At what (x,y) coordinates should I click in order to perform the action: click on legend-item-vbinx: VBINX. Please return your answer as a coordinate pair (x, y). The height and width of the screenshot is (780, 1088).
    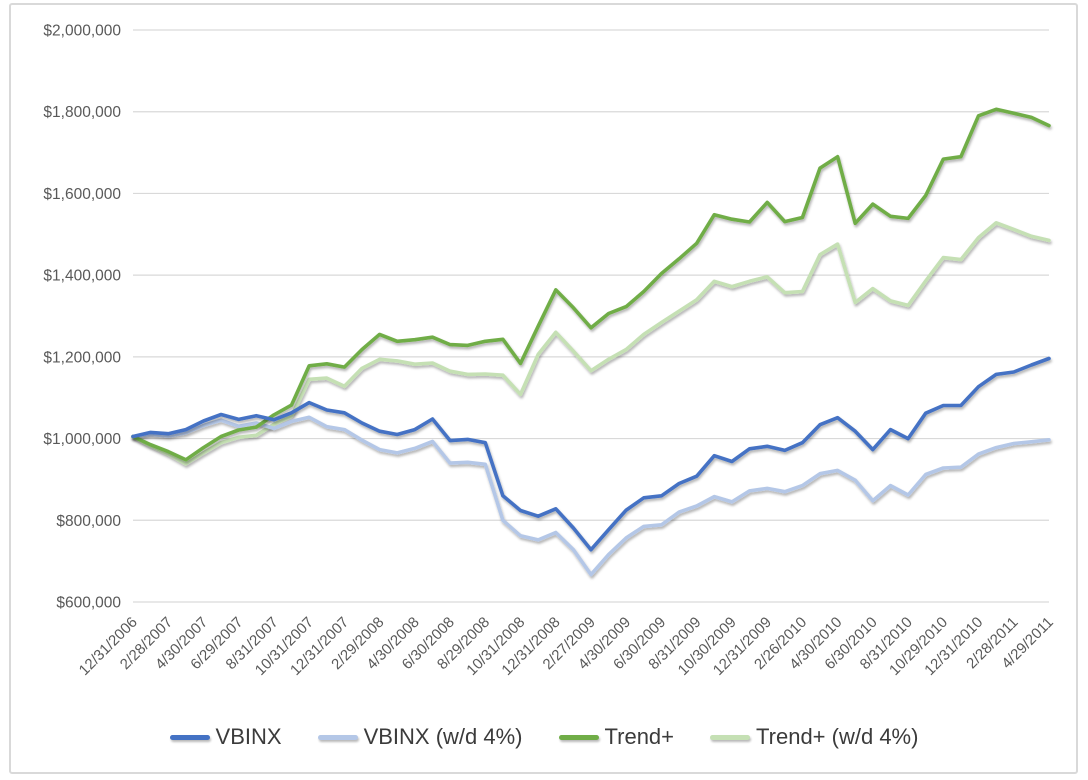
    Looking at the image, I should click on (225, 736).